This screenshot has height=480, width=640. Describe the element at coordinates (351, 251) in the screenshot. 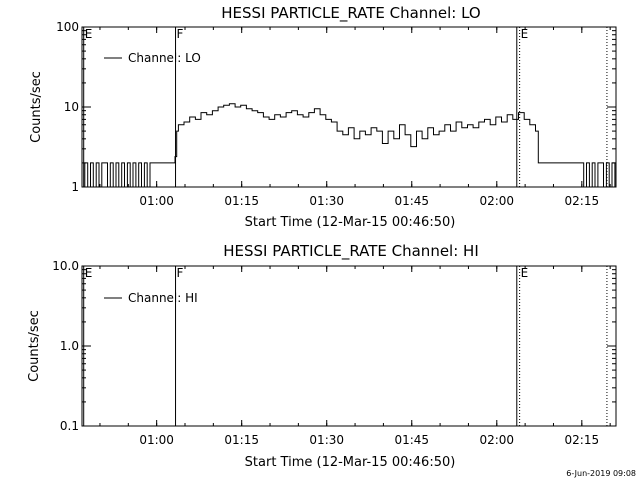

I see `chart-title-hi: HESSI PARTICLE_RATE Channel: HI` at that location.